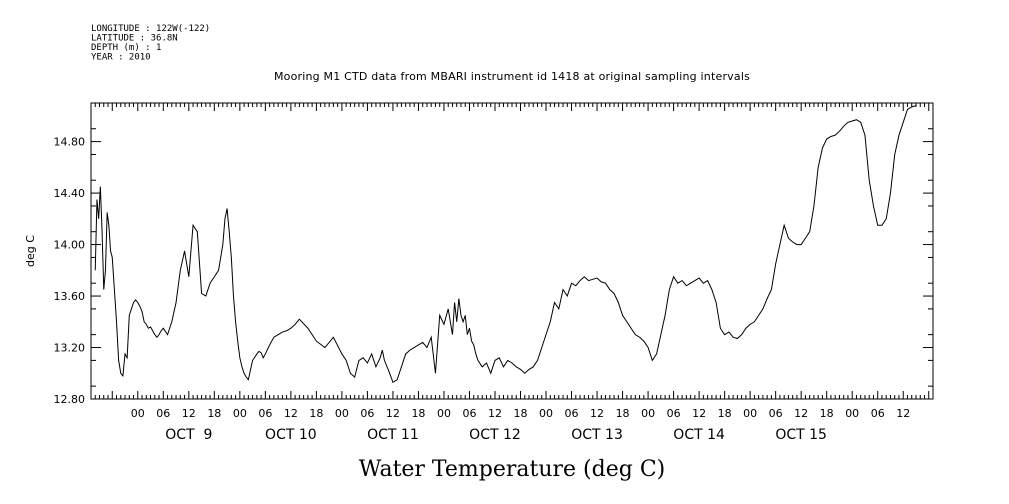 The height and width of the screenshot is (504, 1009). Describe the element at coordinates (188, 435) in the screenshot. I see `day-label: OCT 9` at that location.